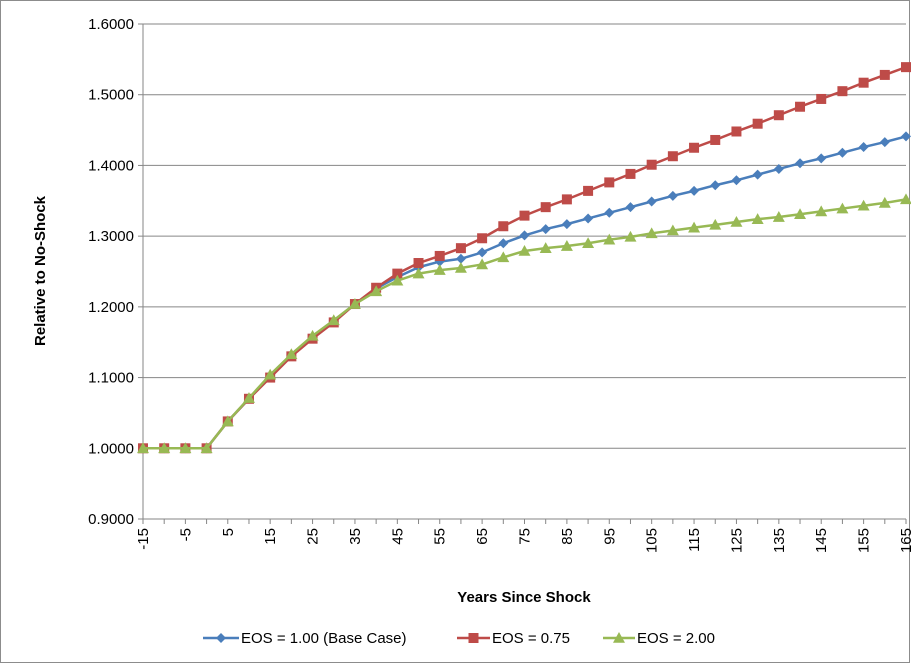  Describe the element at coordinates (228, 532) in the screenshot. I see `x-tick-label: 5` at that location.